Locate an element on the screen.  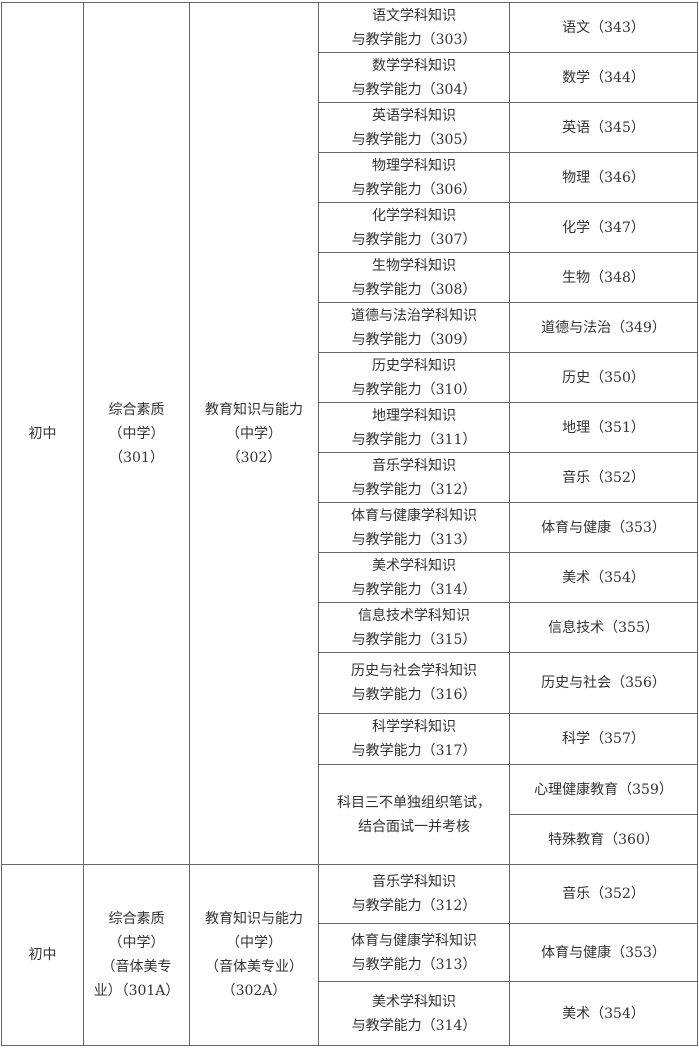
table-row: 物理学科知识 与教学能力（306） 物理（346） is located at coordinates (350, 177).